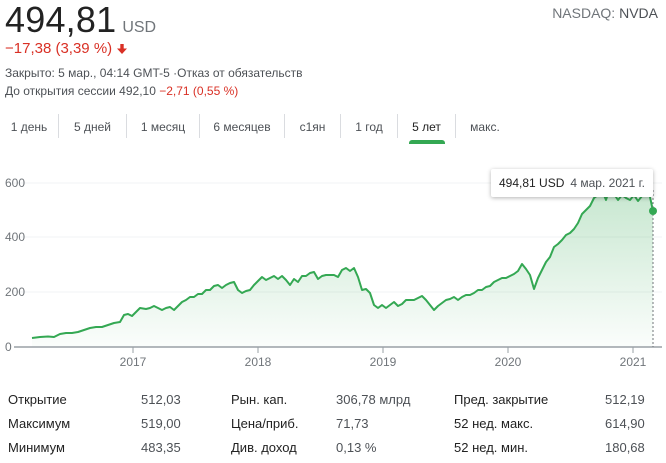 The width and height of the screenshot is (666, 463). I want to click on tab-1-day: 1 день, so click(29, 128).